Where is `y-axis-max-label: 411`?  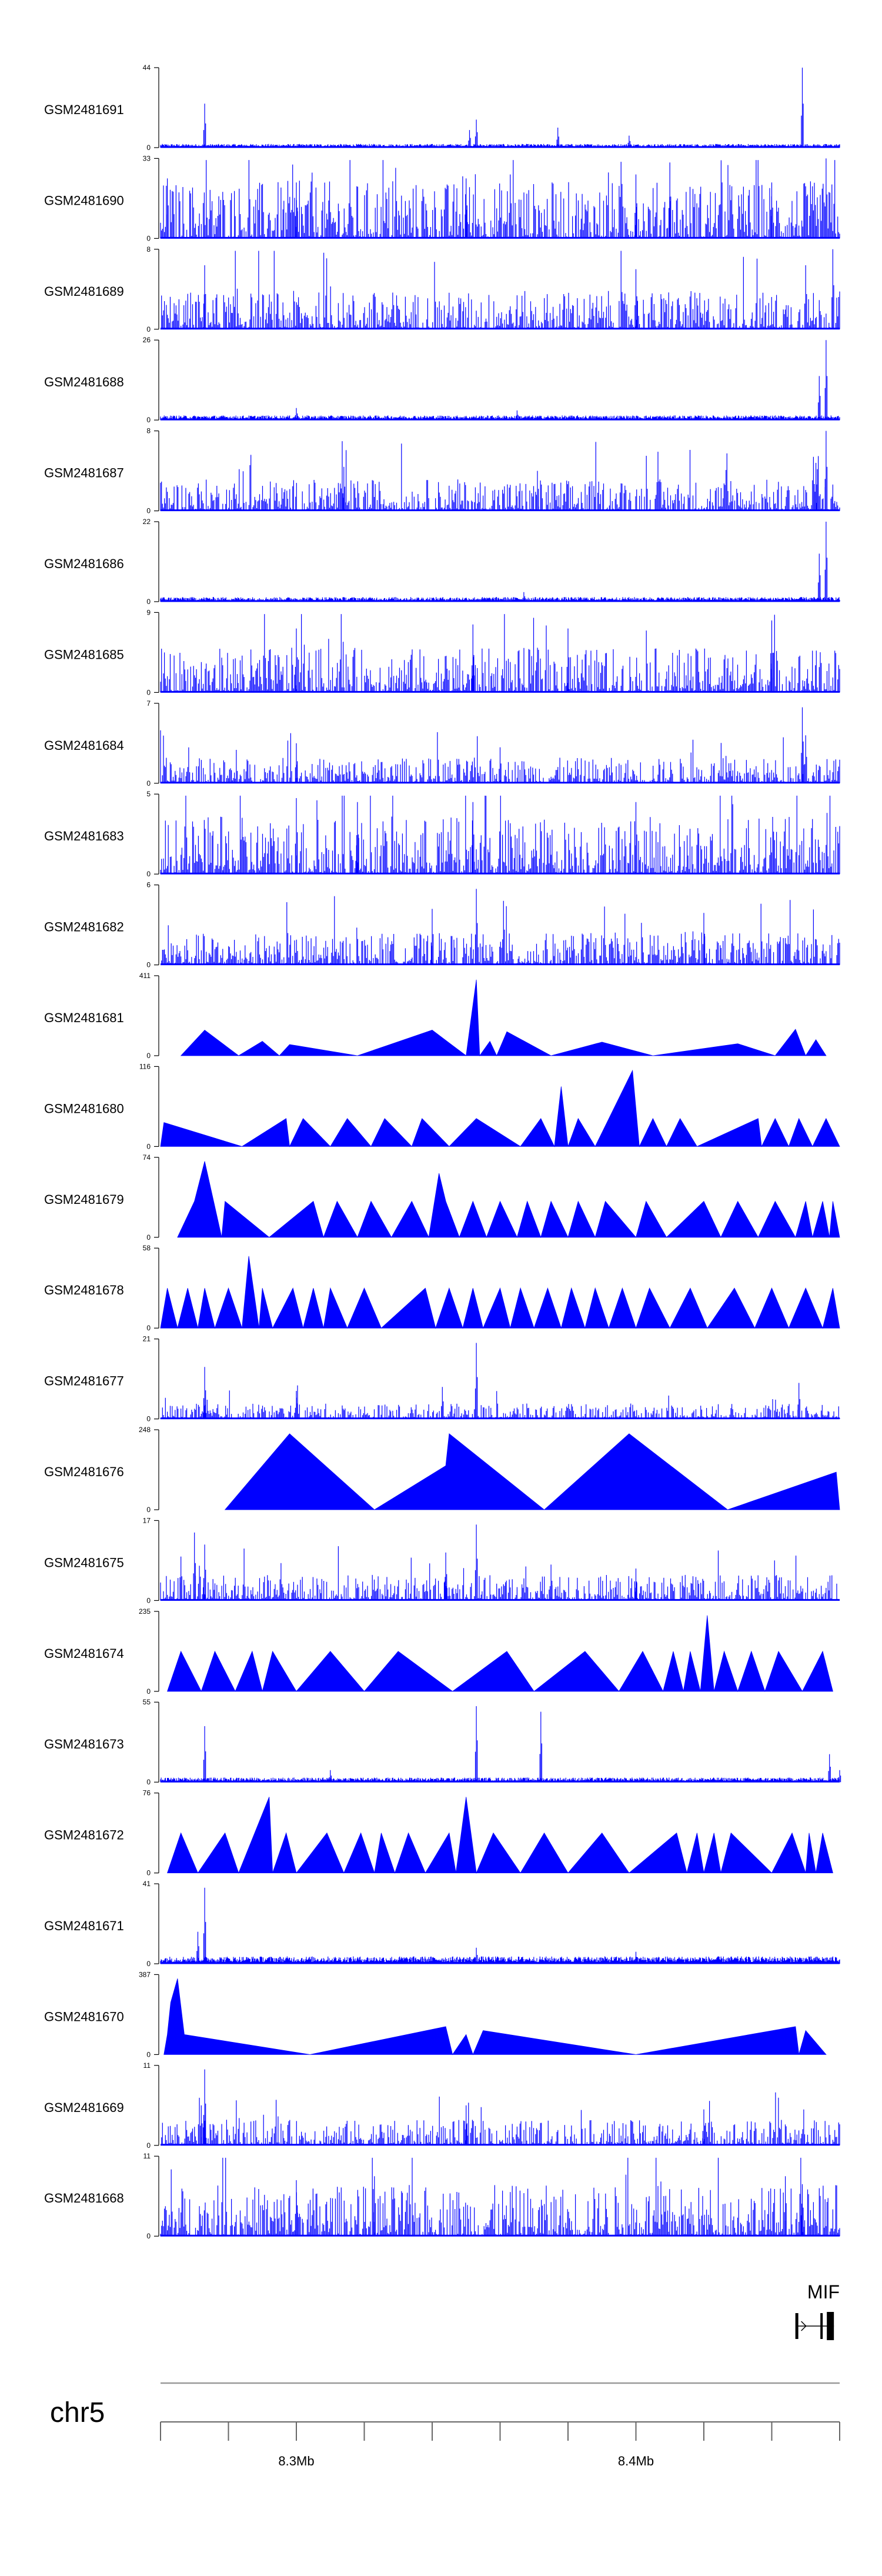
y-axis-max-label: 411 is located at coordinates (145, 976).